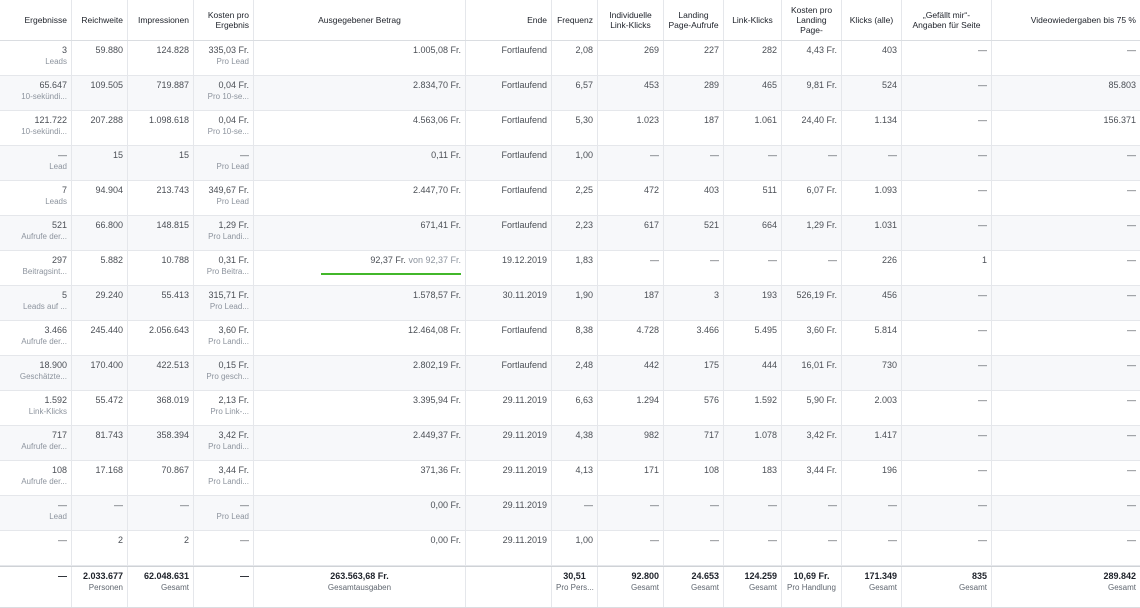 The image size is (1140, 608). What do you see at coordinates (109, 400) in the screenshot?
I see `reach-value: 55.472` at bounding box center [109, 400].